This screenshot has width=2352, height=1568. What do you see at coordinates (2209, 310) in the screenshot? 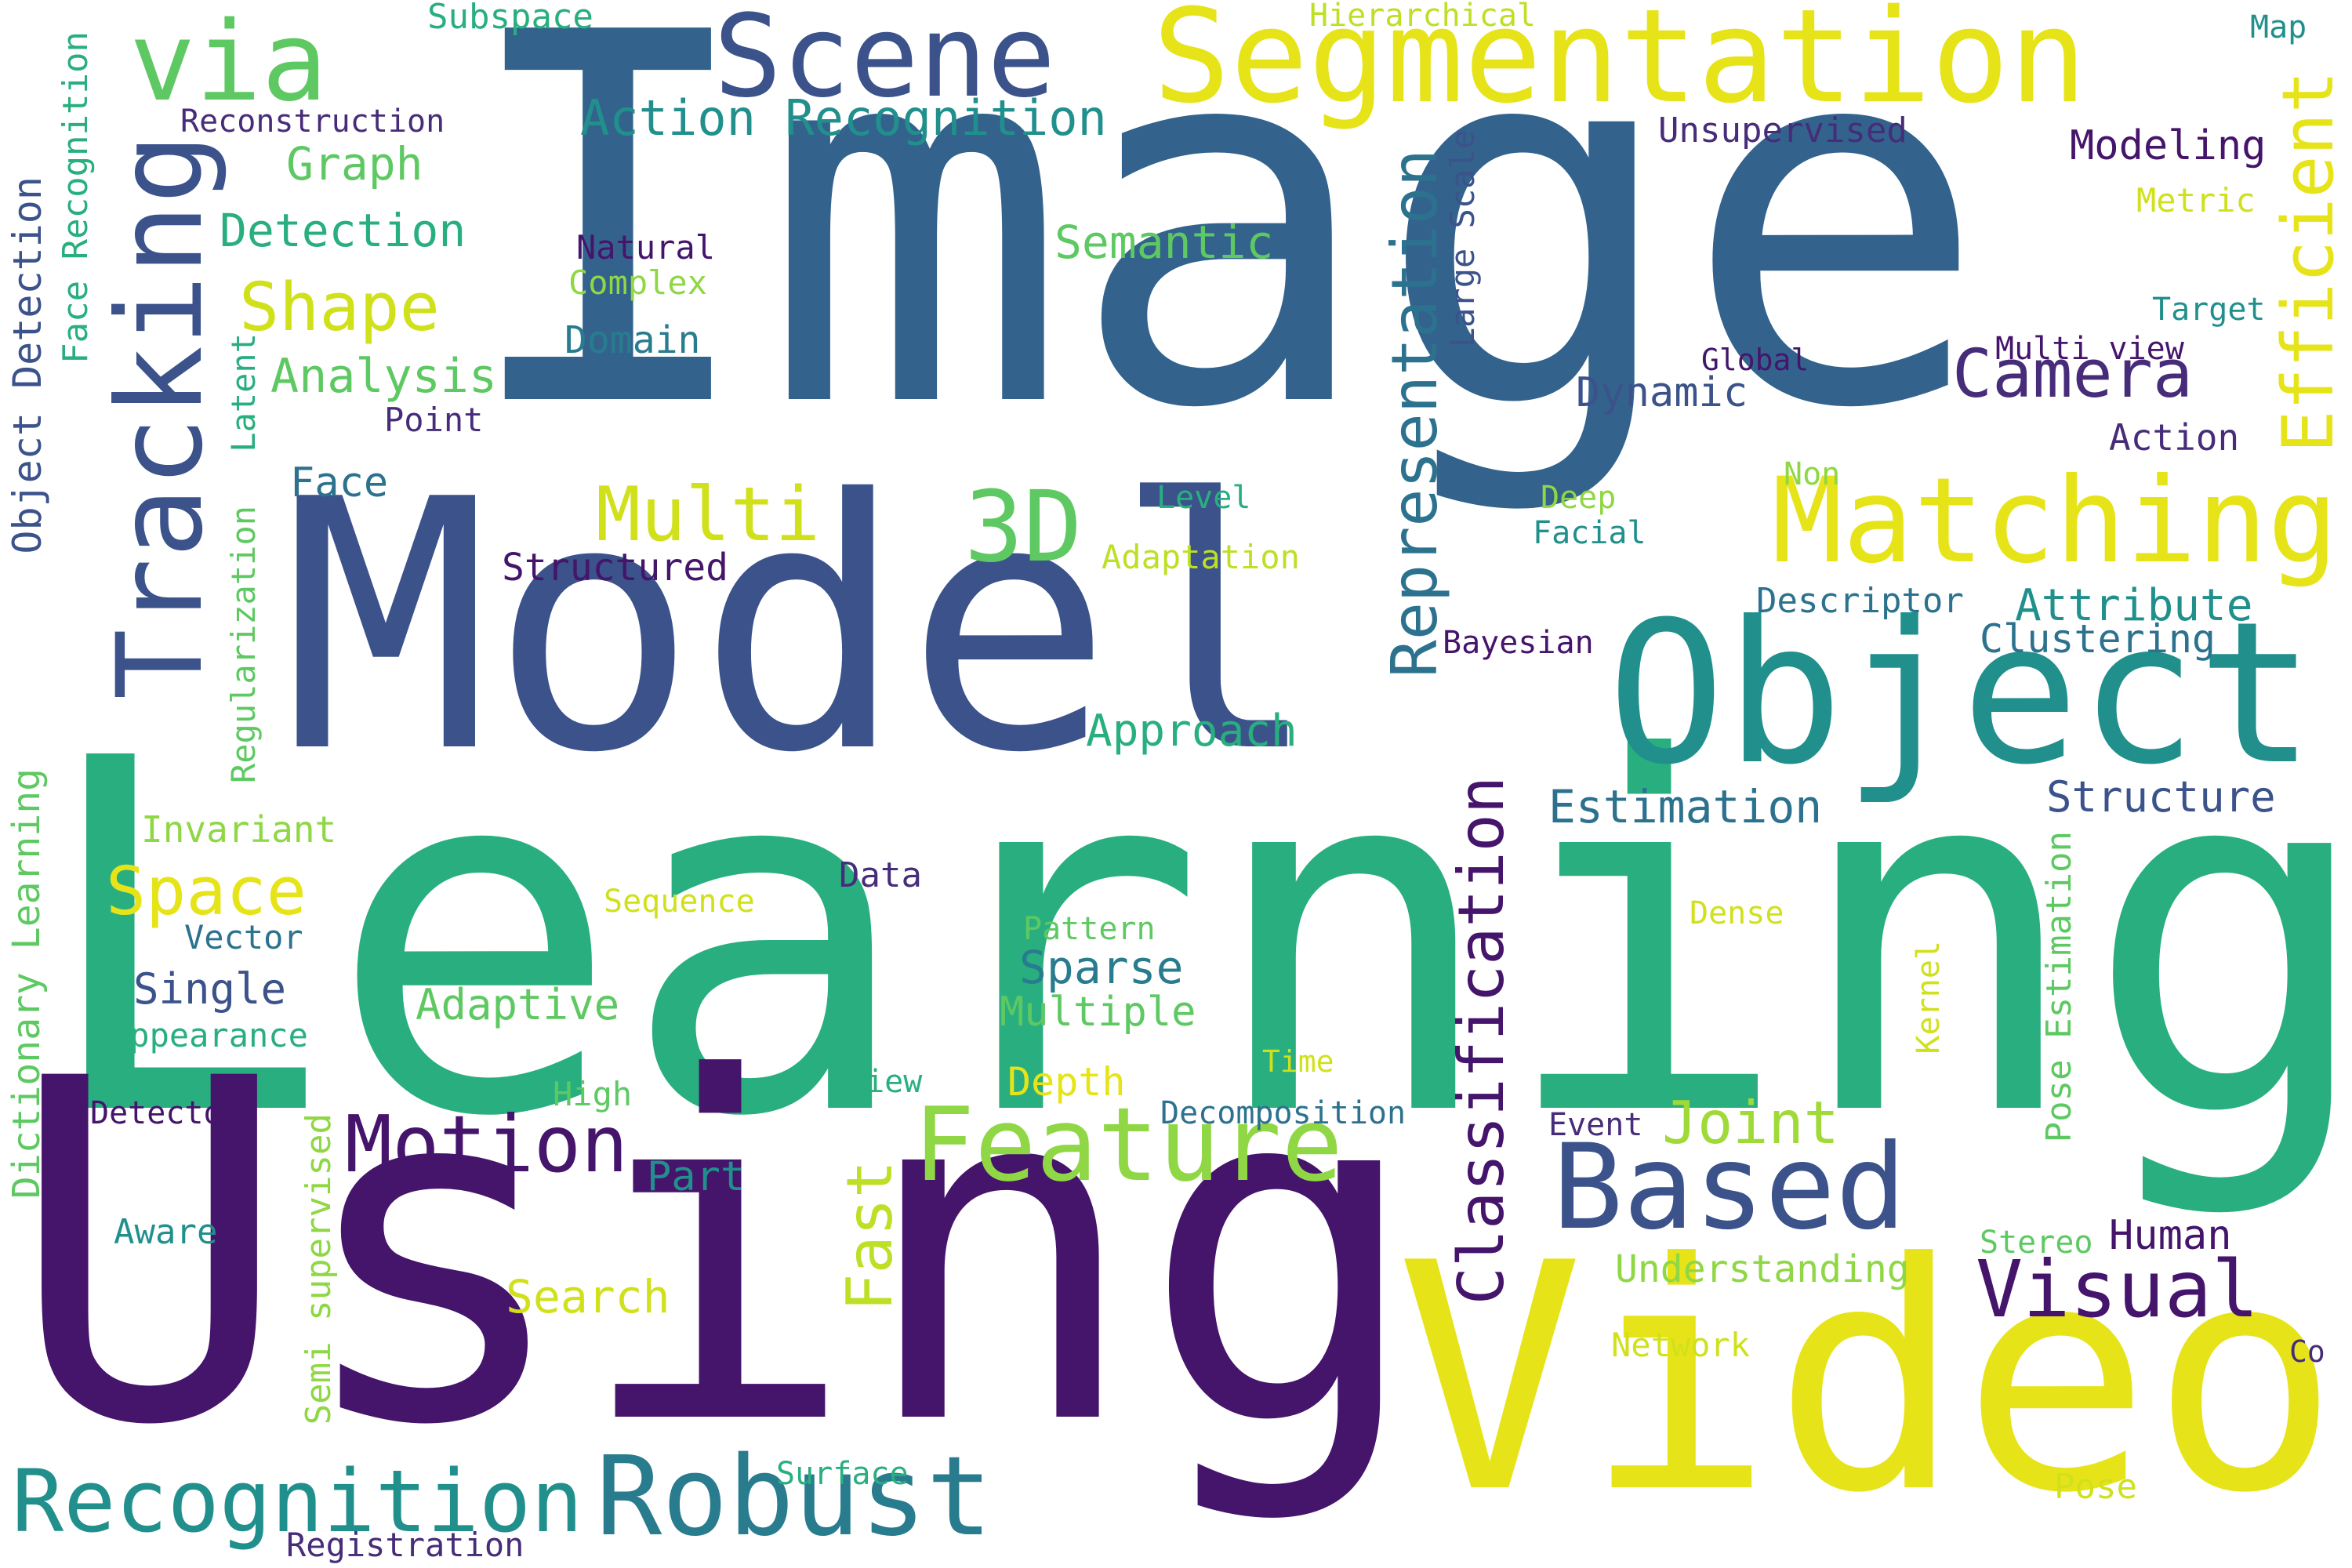
I see `word-target: Target` at bounding box center [2209, 310].